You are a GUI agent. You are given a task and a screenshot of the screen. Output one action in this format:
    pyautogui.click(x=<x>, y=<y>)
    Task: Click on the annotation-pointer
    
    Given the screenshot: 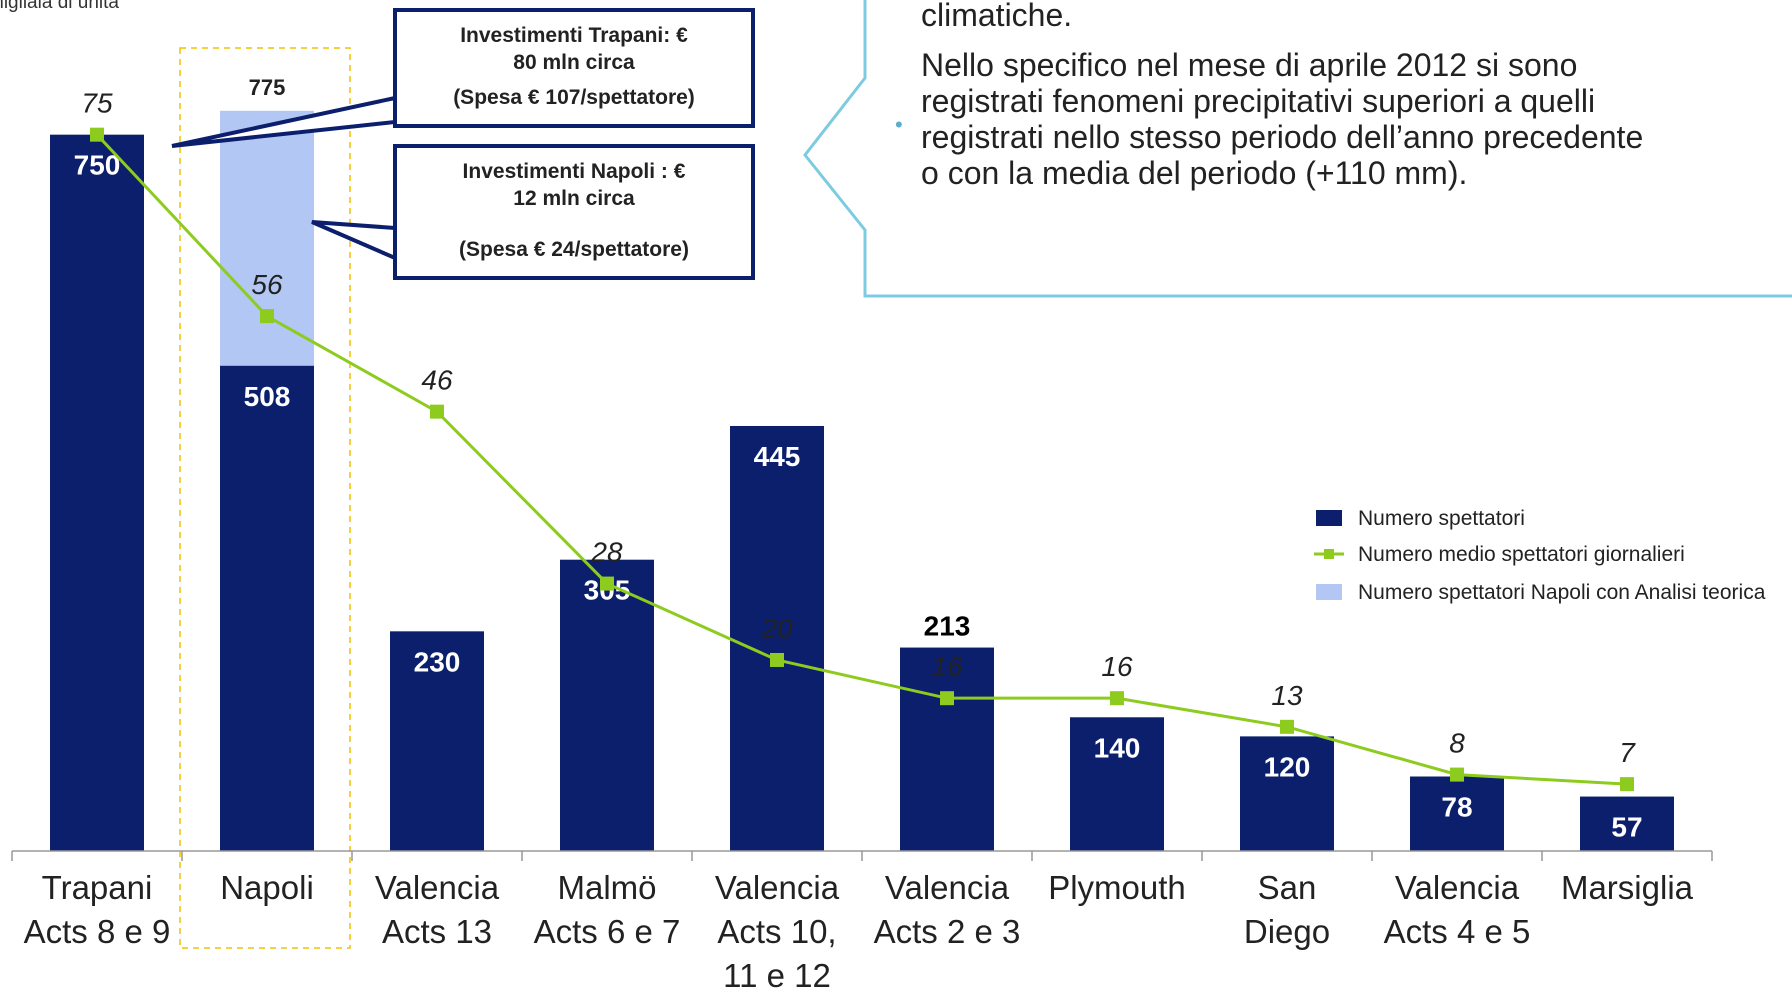 What is the action you would take?
    pyautogui.click(x=354, y=241)
    